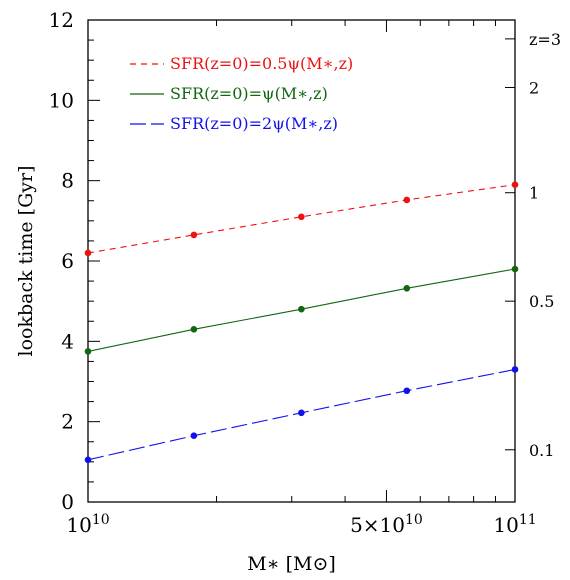  I want to click on x-tick-label: 1011, so click(514, 524).